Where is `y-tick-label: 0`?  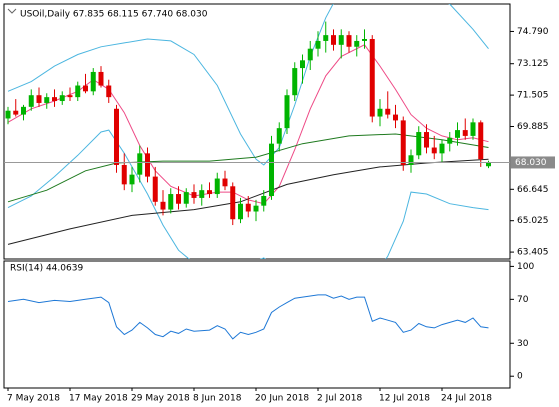
y-tick-label: 0 is located at coordinates (520, 377).